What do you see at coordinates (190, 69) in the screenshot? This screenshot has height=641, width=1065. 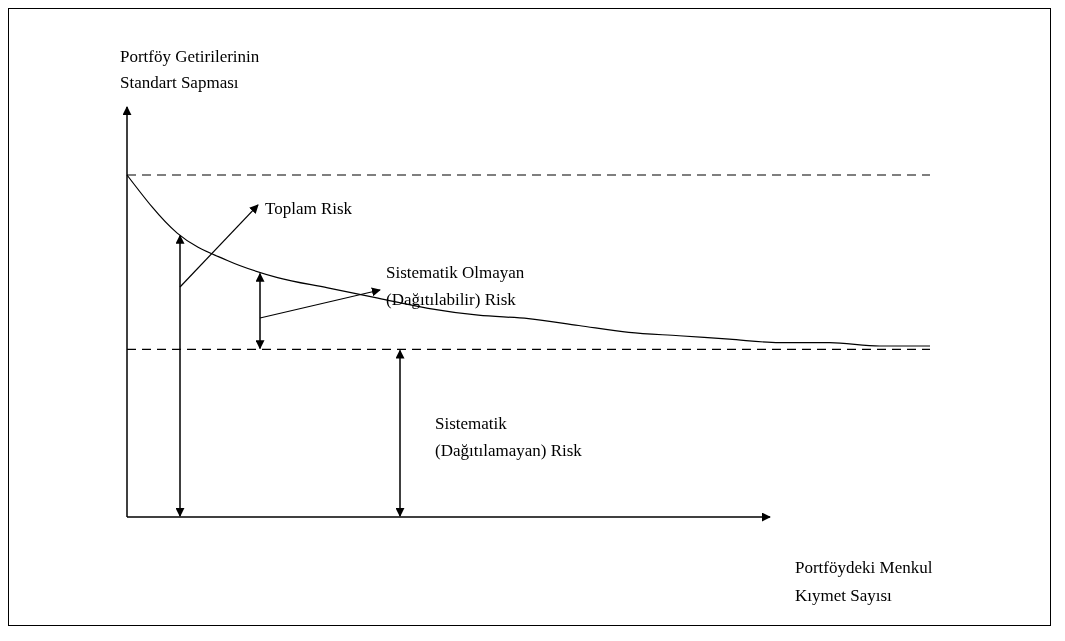 I see `y-axis-title: Portföy Getirilerinin Standart Sapması` at bounding box center [190, 69].